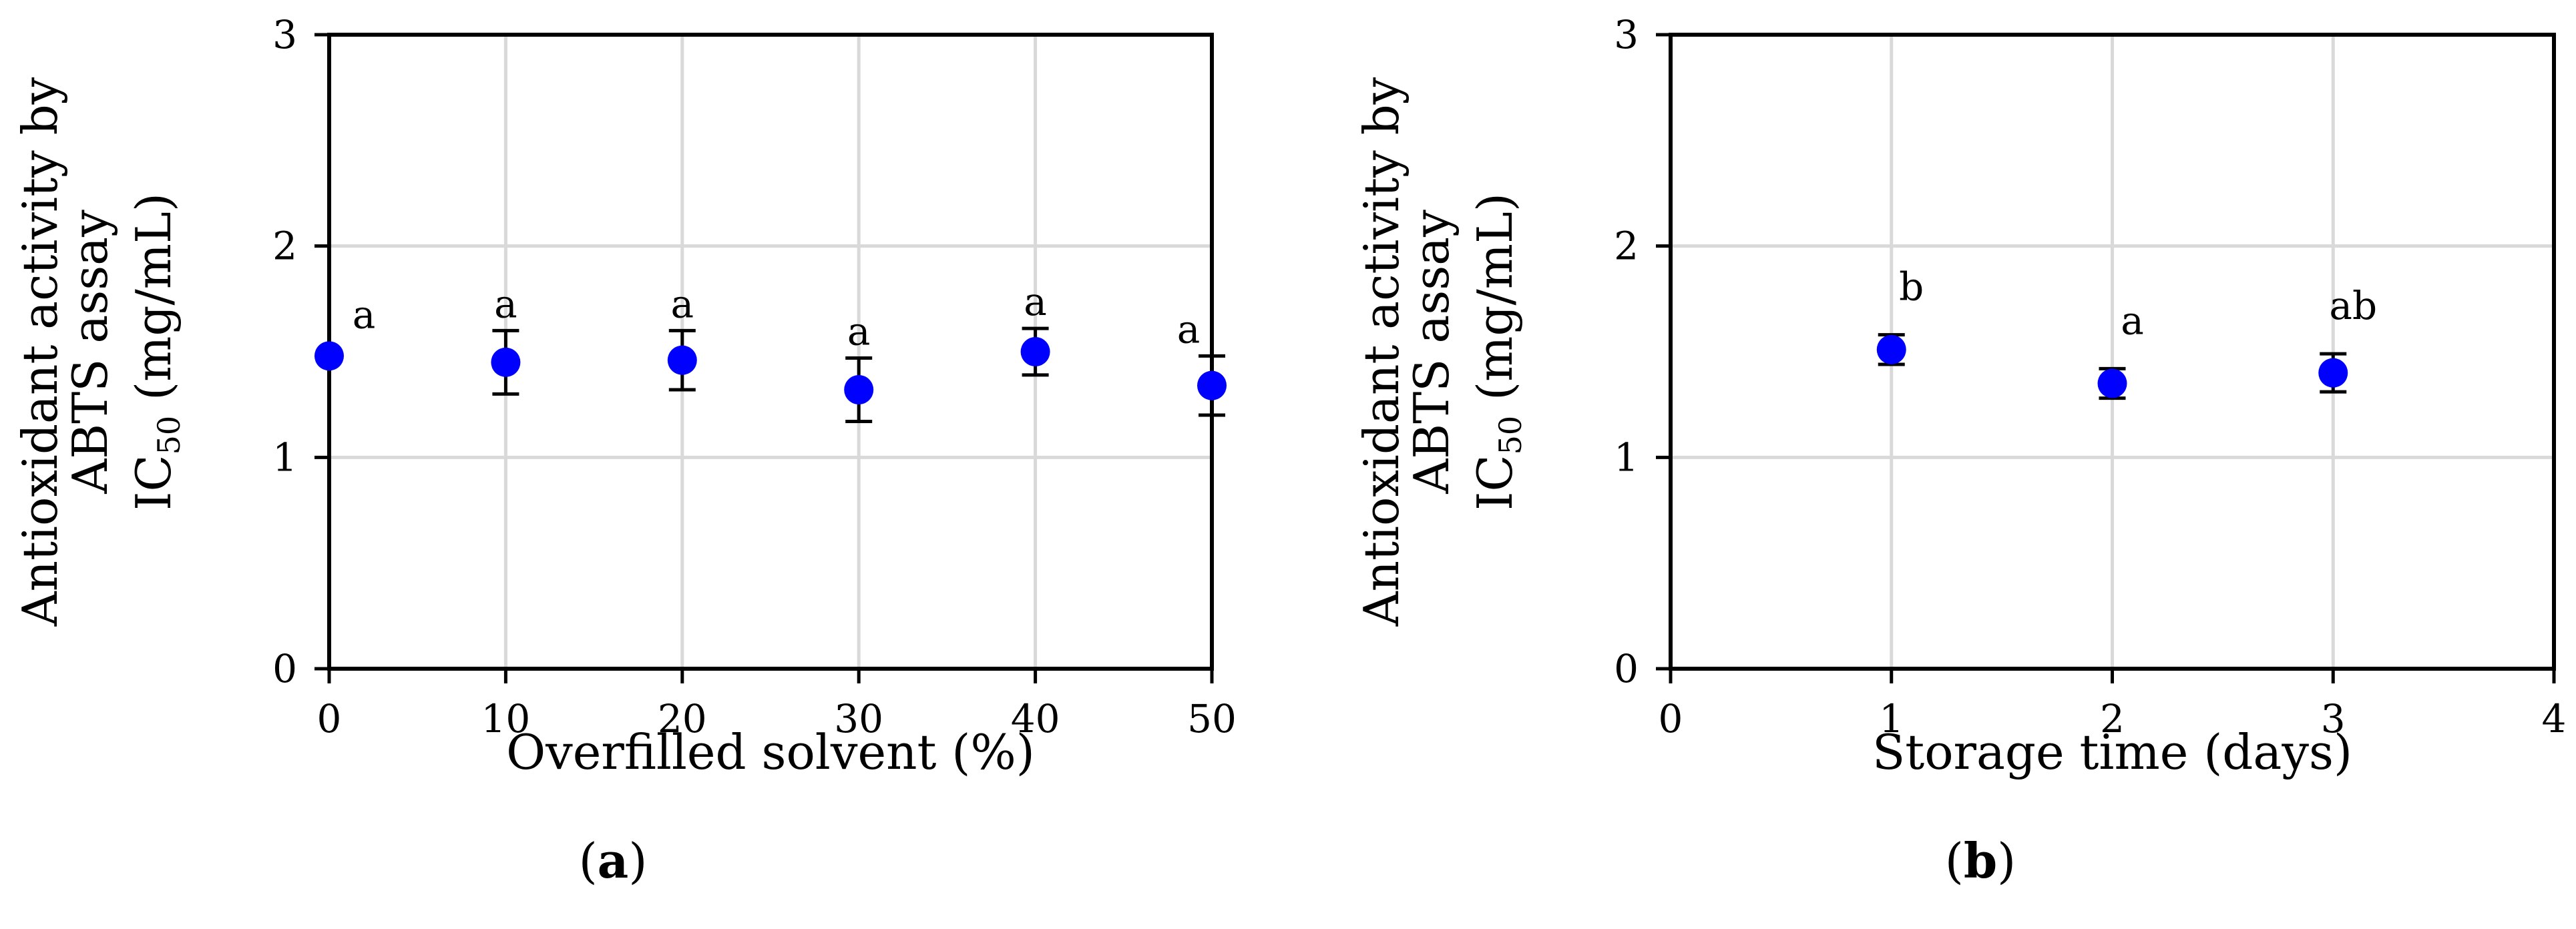 The image size is (2576, 929). Describe the element at coordinates (2554, 719) in the screenshot. I see `x-tick-label: 4` at that location.